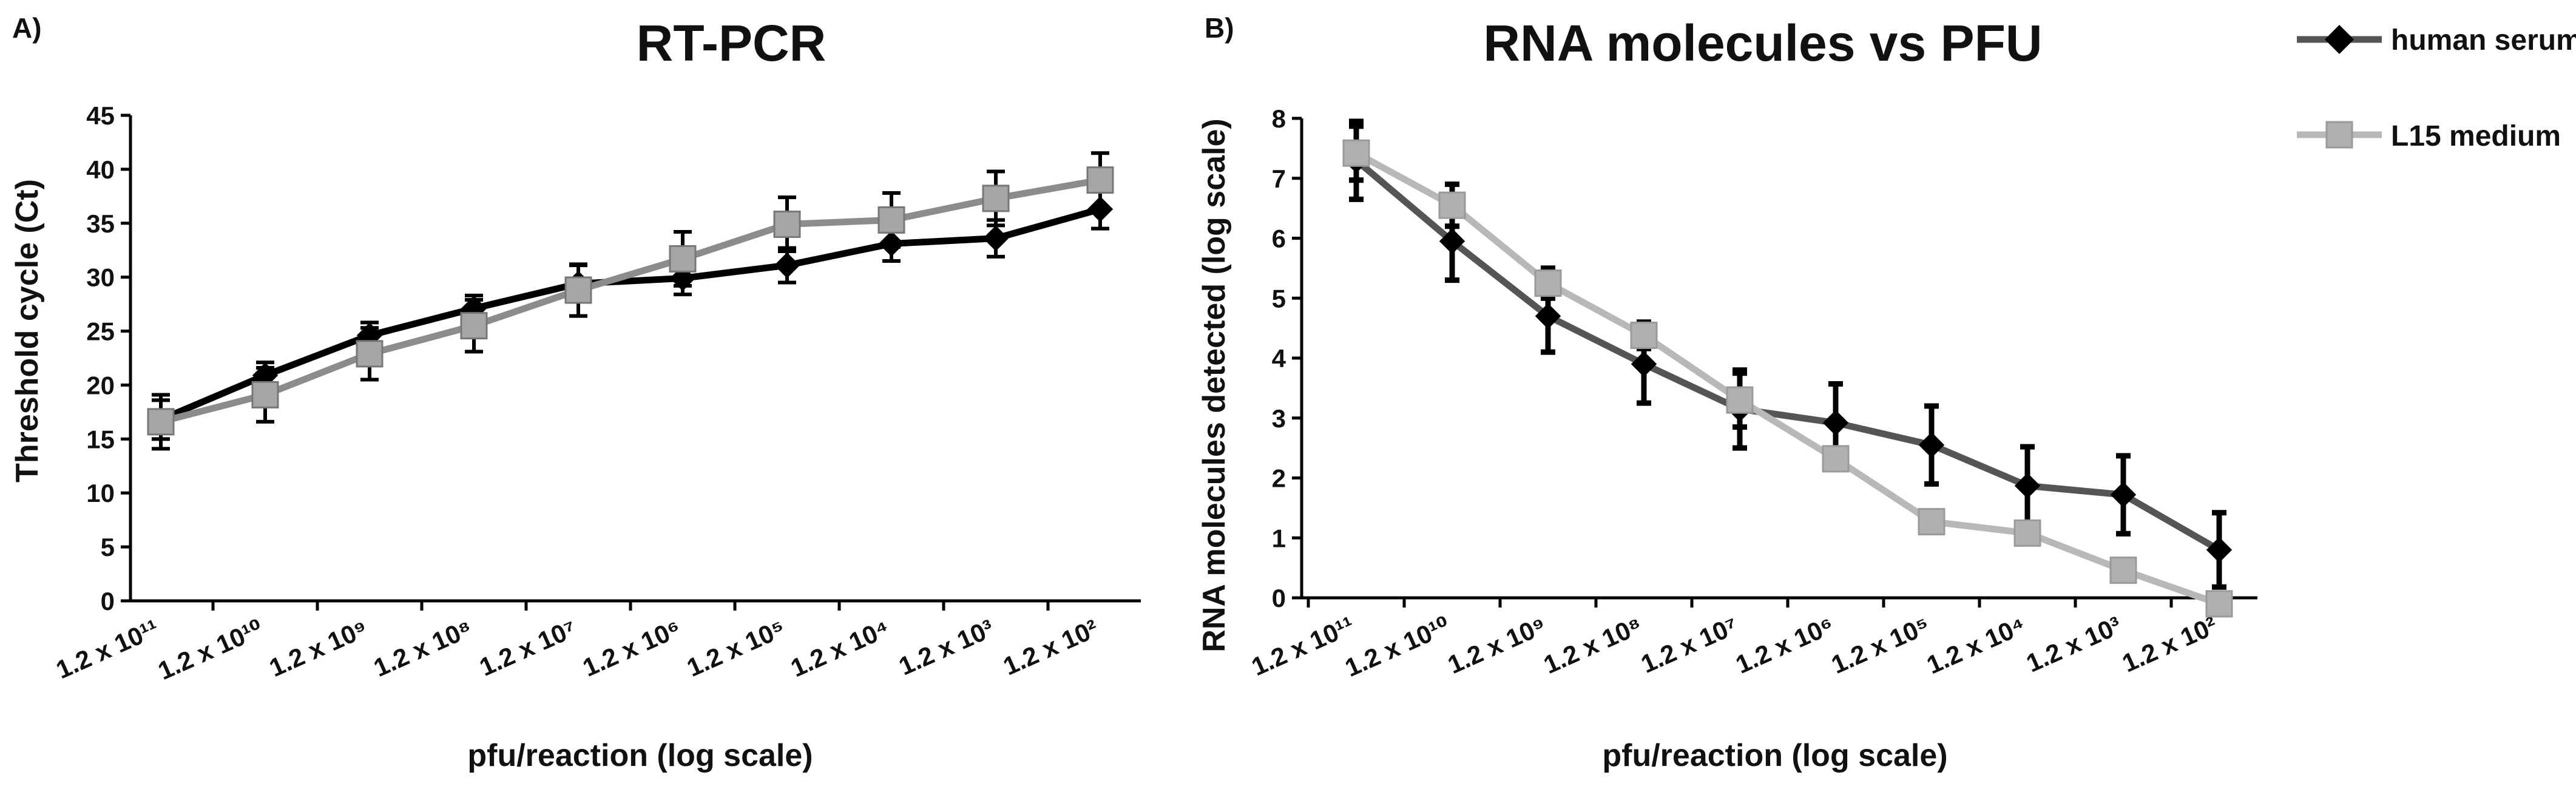 The image size is (2576, 789). I want to click on chart-b-x-tick-label: 1.2 x 10⁹, so click(1497, 645).